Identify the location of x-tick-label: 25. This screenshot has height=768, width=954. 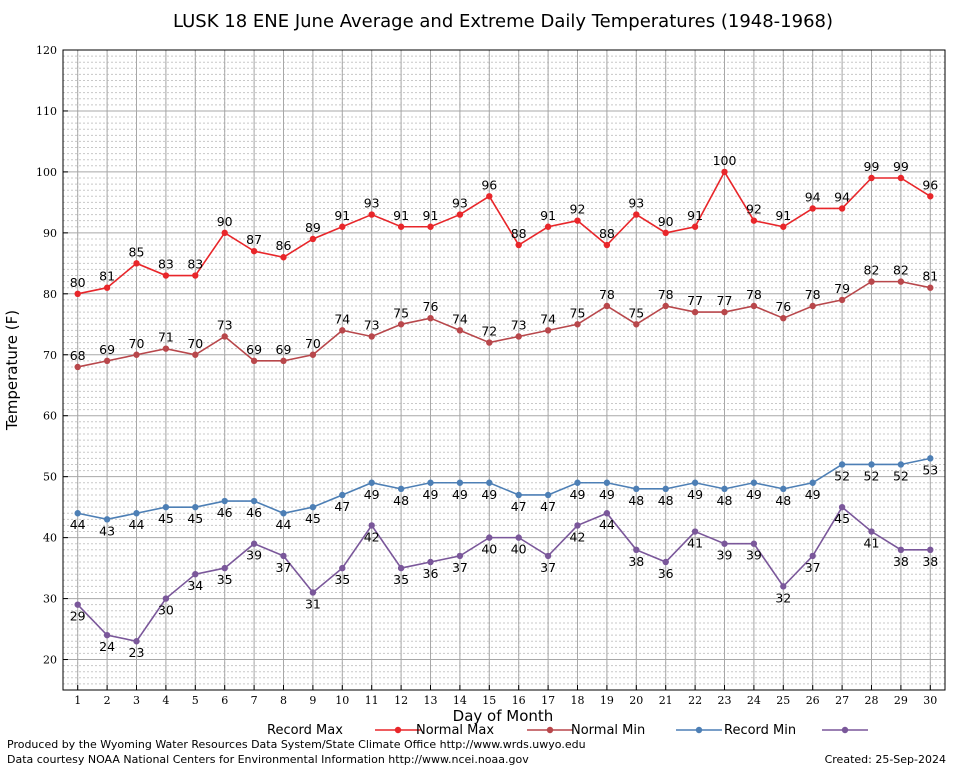
(783, 700).